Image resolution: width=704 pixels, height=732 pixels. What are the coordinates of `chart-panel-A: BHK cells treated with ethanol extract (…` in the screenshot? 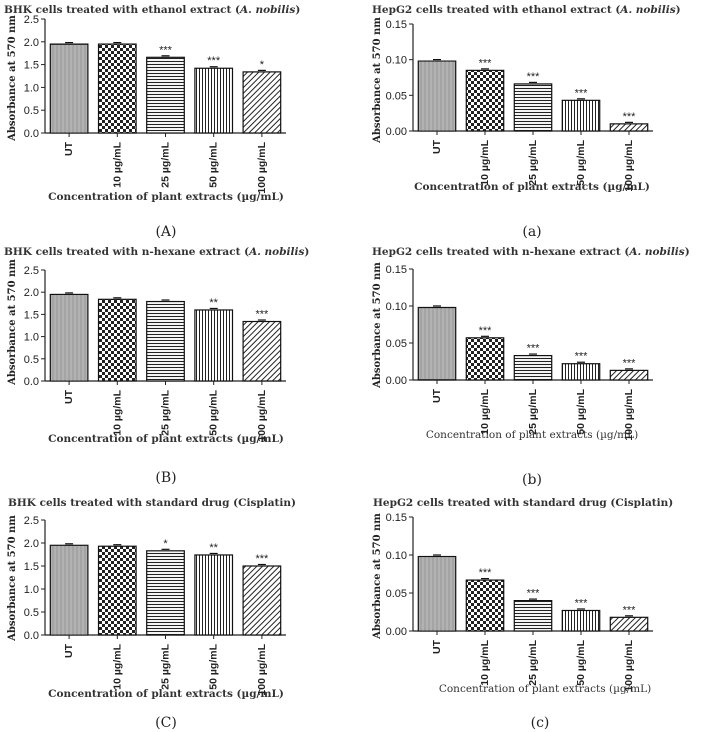 It's located at (152, 122).